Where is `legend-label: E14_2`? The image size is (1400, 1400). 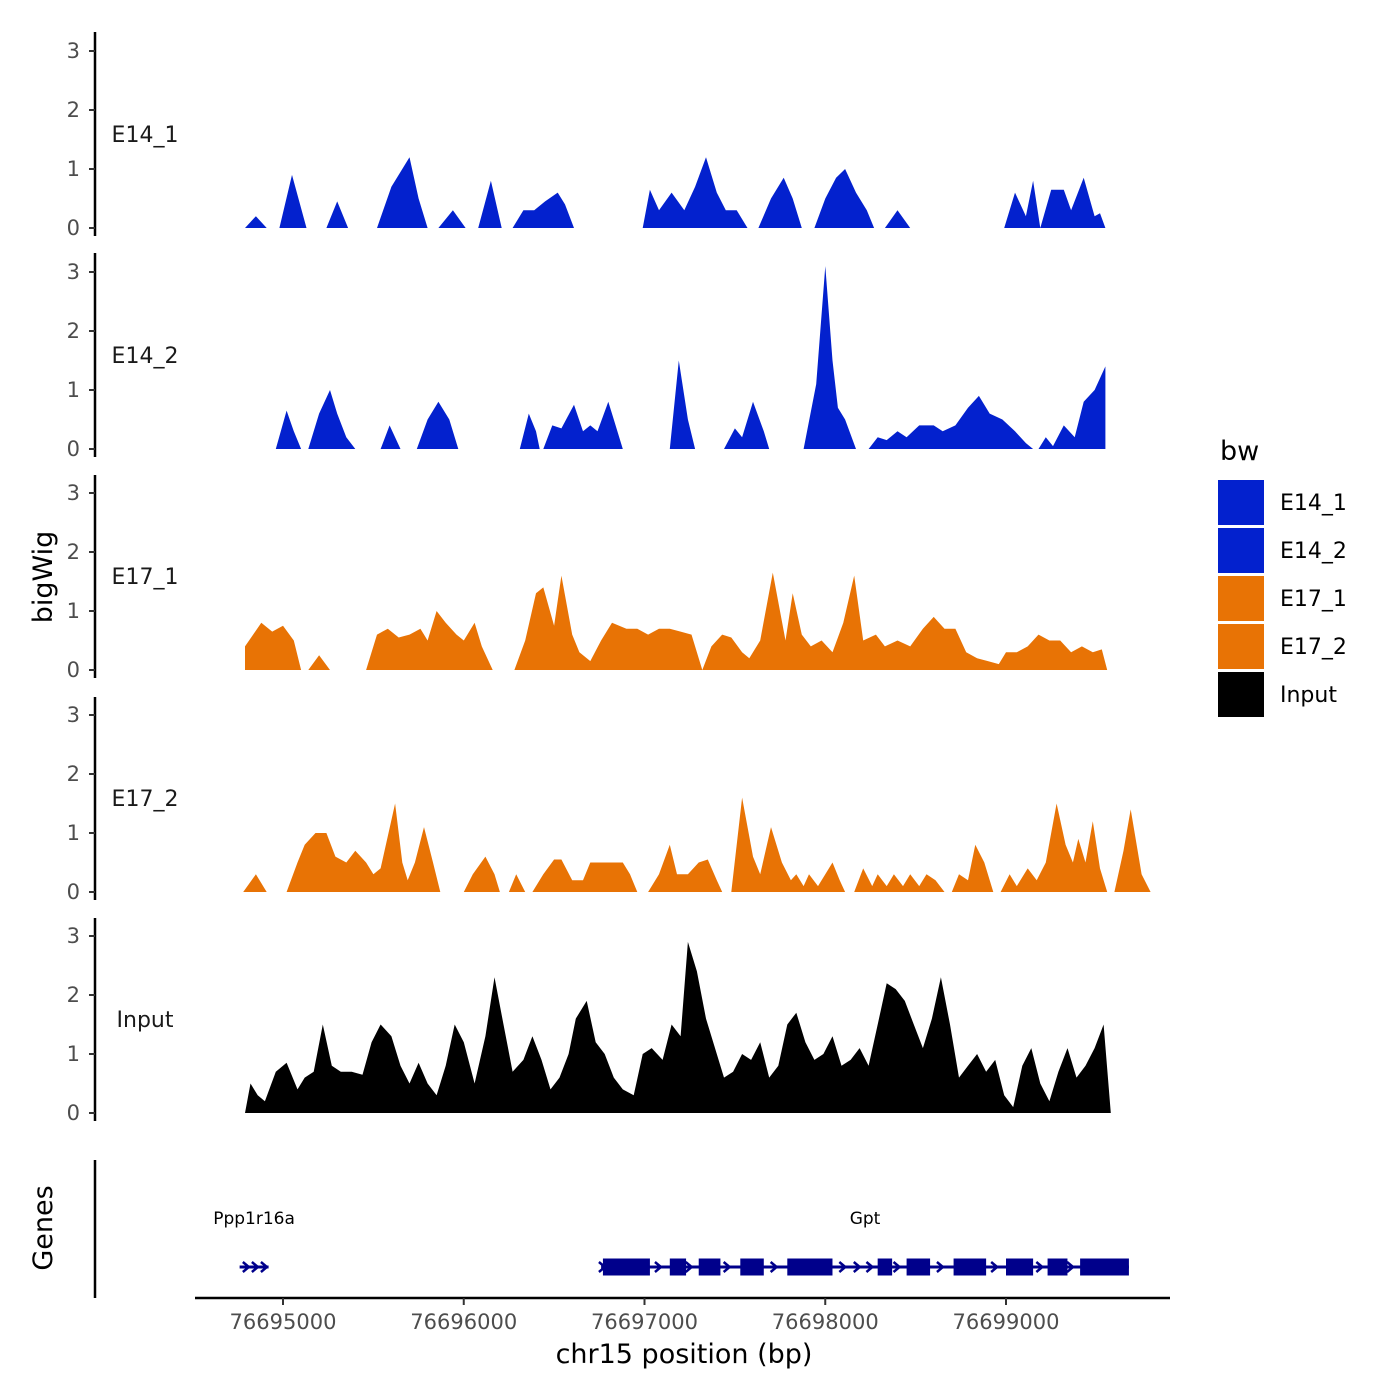
legend-label: E14_2 is located at coordinates (1313, 551).